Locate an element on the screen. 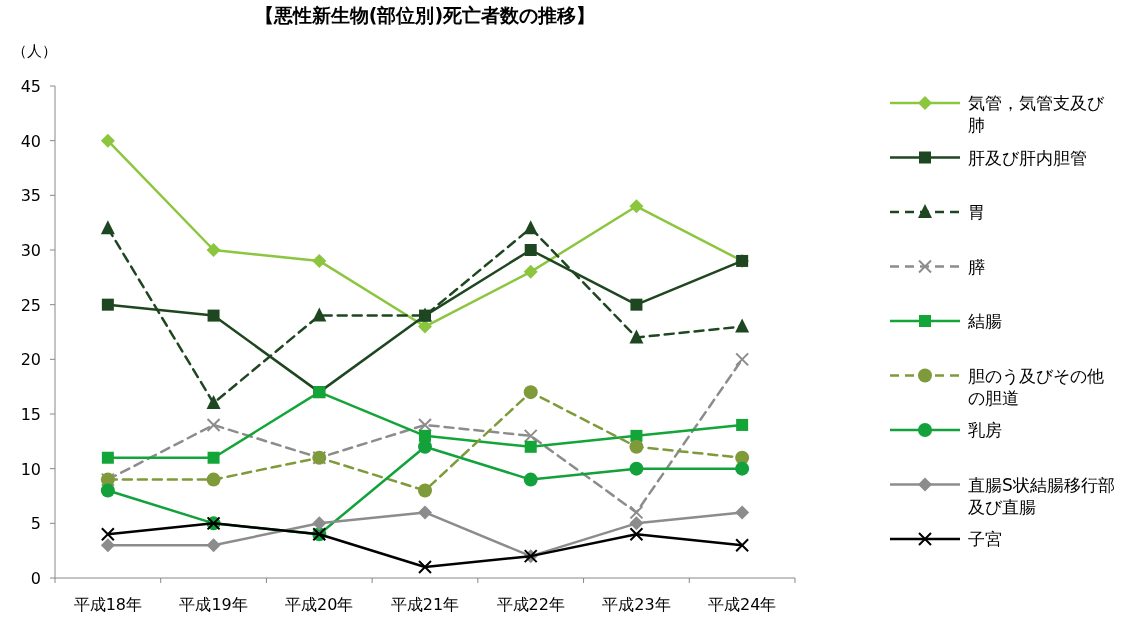  y-tick-label: 5 is located at coordinates (35, 524).